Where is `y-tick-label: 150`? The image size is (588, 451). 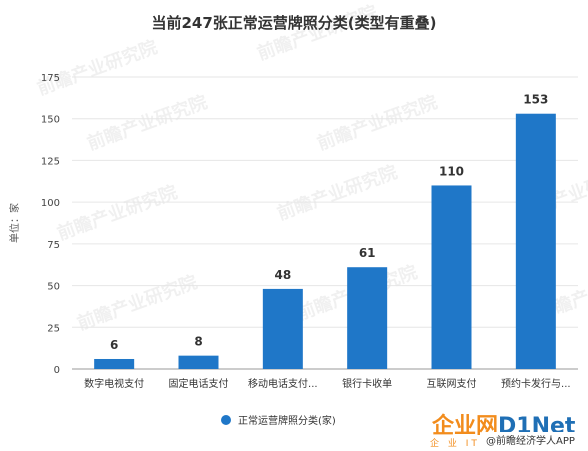 y-tick-label: 150 is located at coordinates (50, 120).